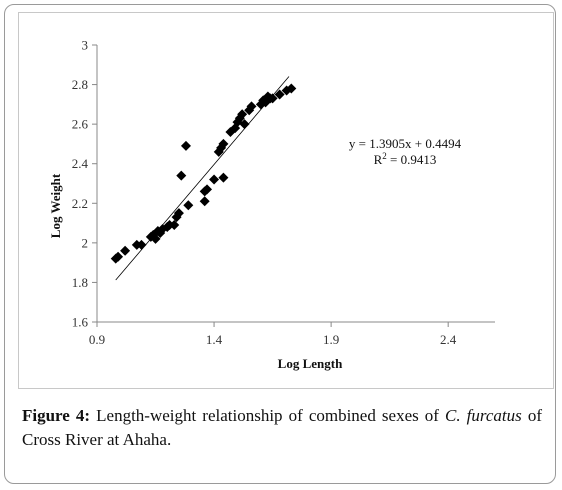 Image resolution: width=562 pixels, height=490 pixels. Describe the element at coordinates (85, 242) in the screenshot. I see `y-tick-label: 2` at that location.